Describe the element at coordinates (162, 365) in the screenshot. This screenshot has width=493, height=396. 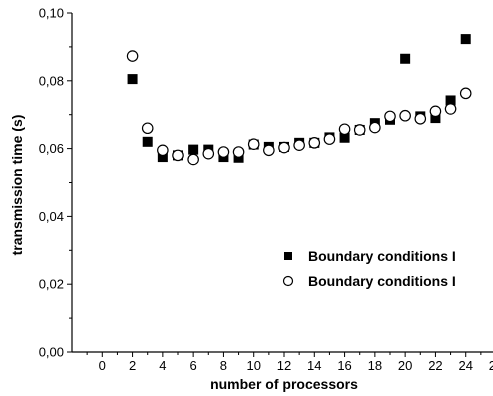
I see `x-tick-label: 4` at that location.